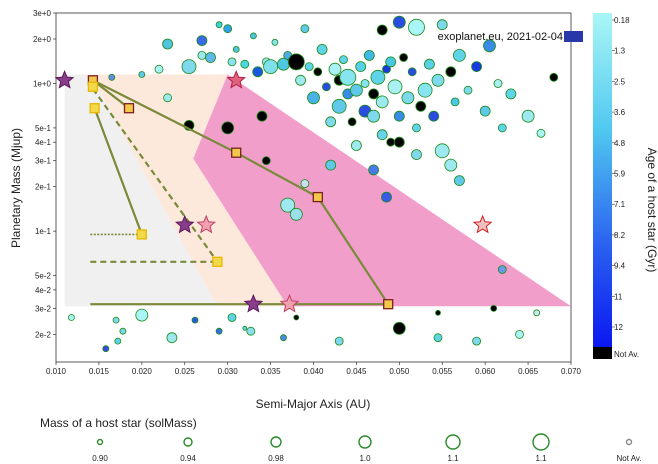 Image resolution: width=658 pixels, height=464 pixels. What do you see at coordinates (142, 371) in the screenshot?
I see `x-tick-label: 0.020` at bounding box center [142, 371].